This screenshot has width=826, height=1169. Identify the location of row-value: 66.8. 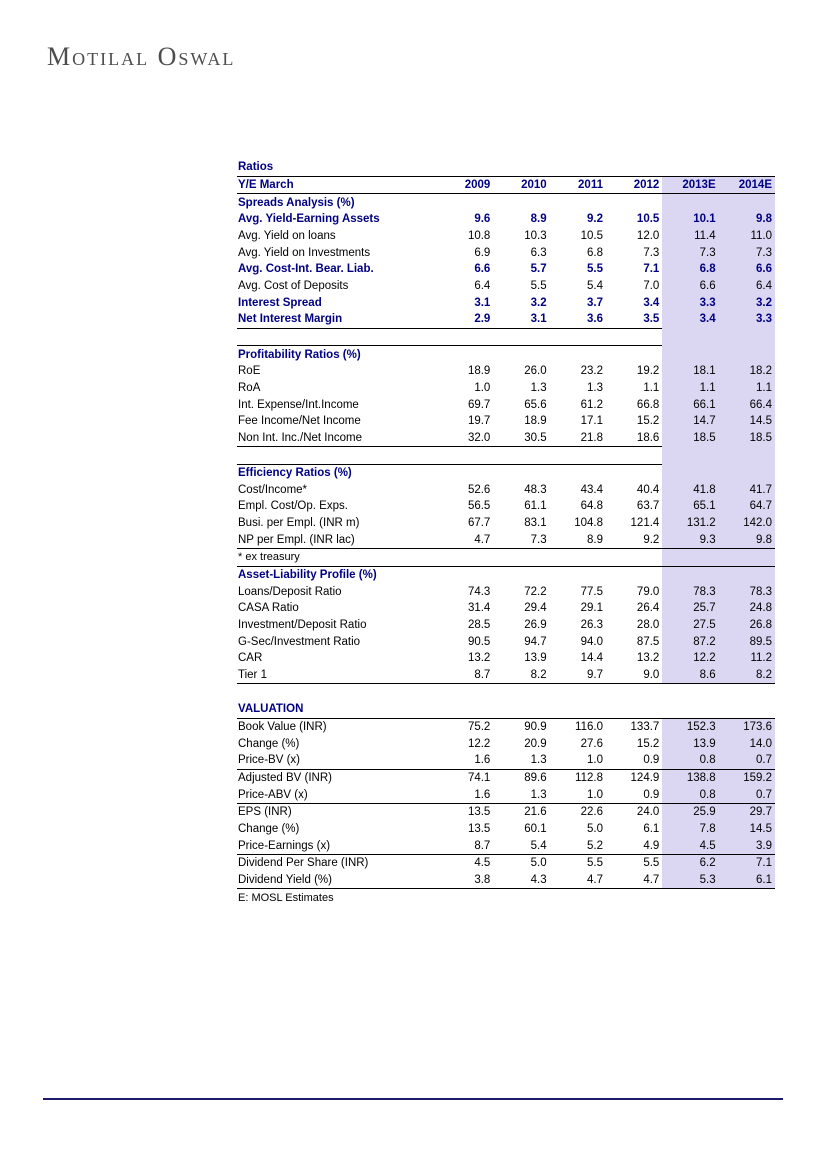
(648, 404).